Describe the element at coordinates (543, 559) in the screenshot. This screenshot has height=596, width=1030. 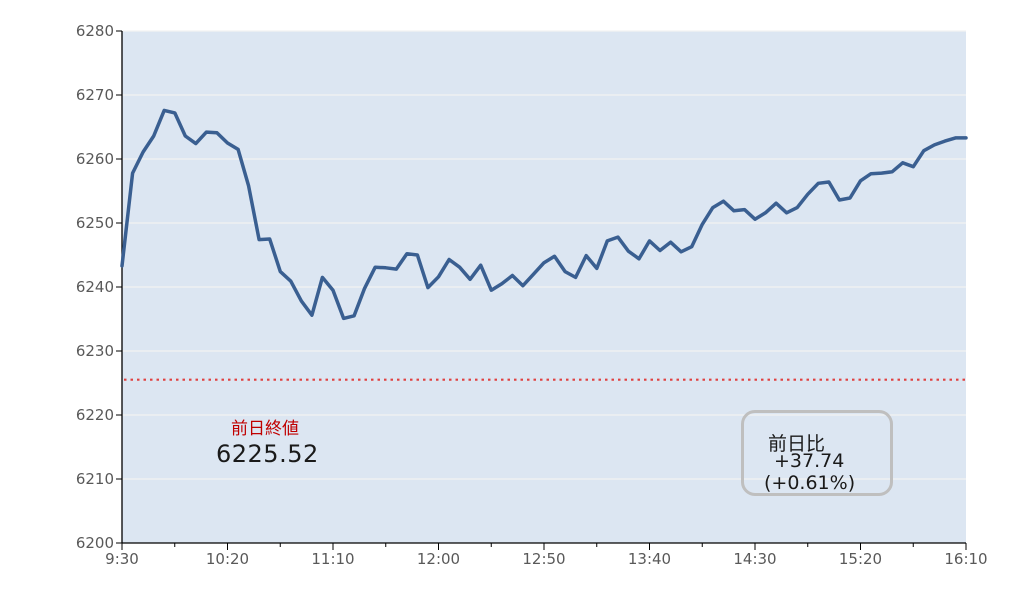
I see `x-tick-label: 12:50` at that location.